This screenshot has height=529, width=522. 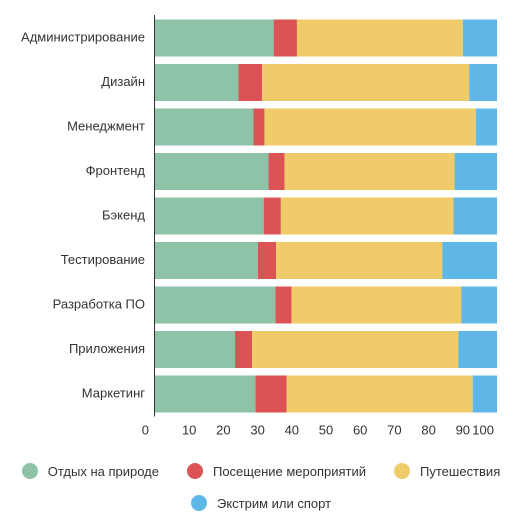 I want to click on category-label: Администрирование, so click(x=83, y=36).